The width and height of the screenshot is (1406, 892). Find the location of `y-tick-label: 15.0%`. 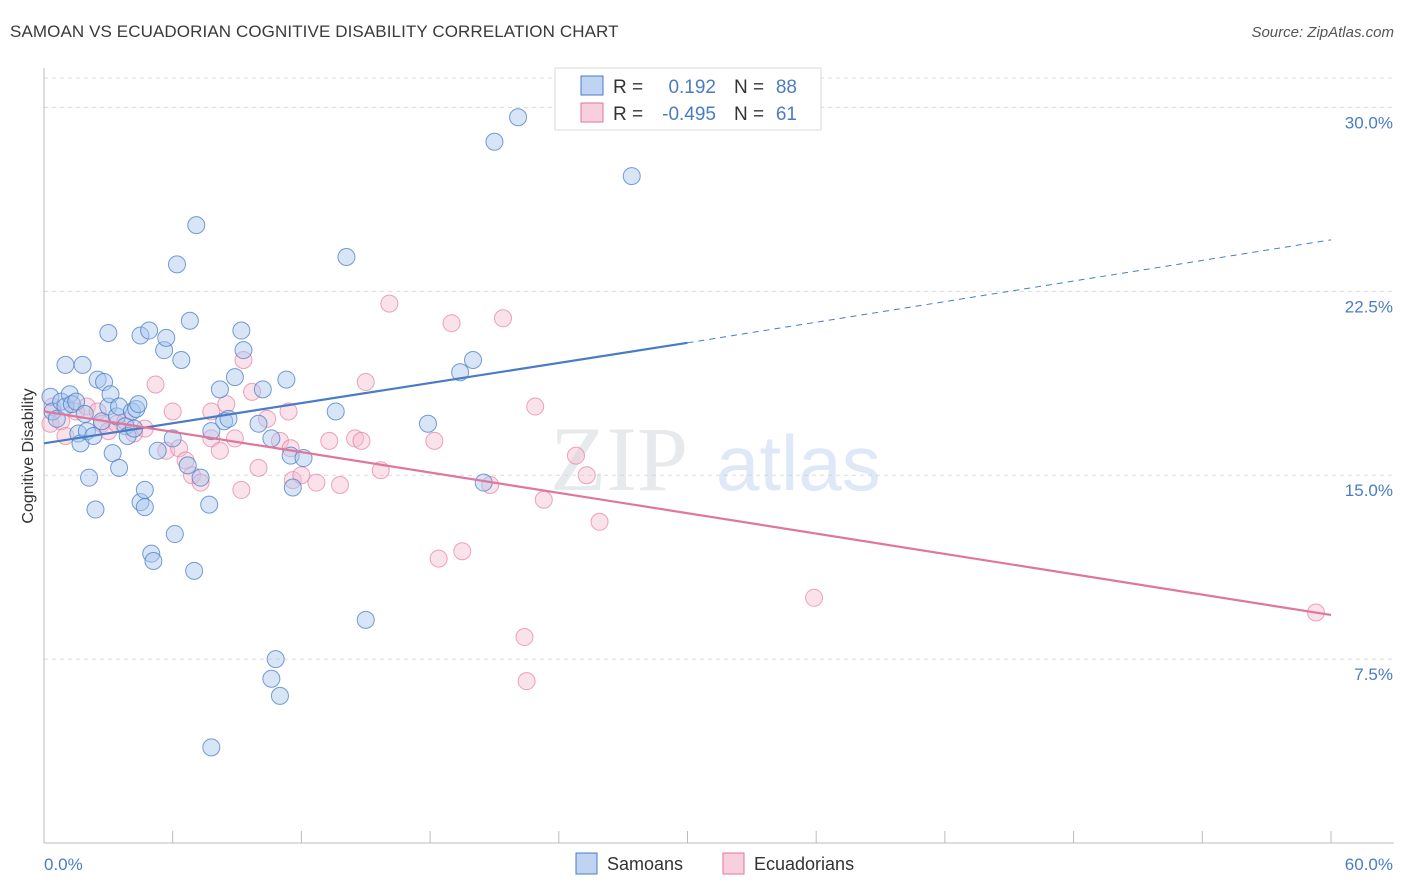

y-tick-label: 15.0% is located at coordinates (1369, 490).